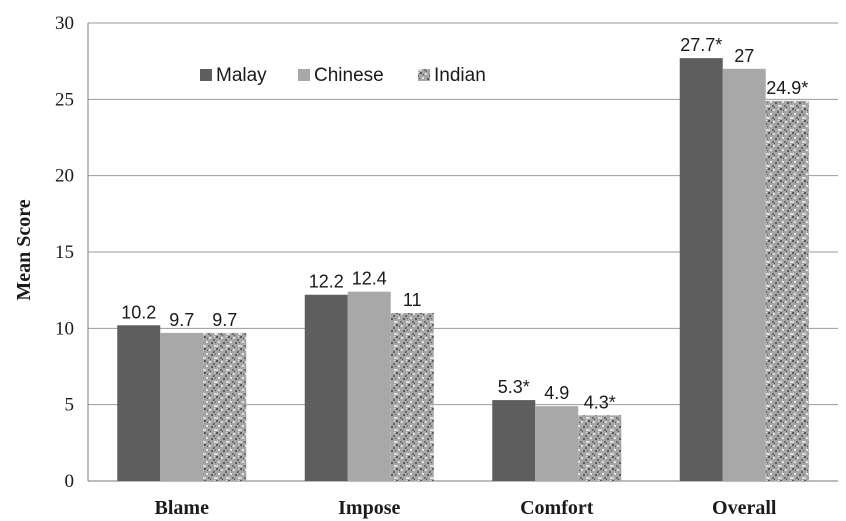 The width and height of the screenshot is (846, 521). I want to click on y-axis-title: Mean Score, so click(24, 249).